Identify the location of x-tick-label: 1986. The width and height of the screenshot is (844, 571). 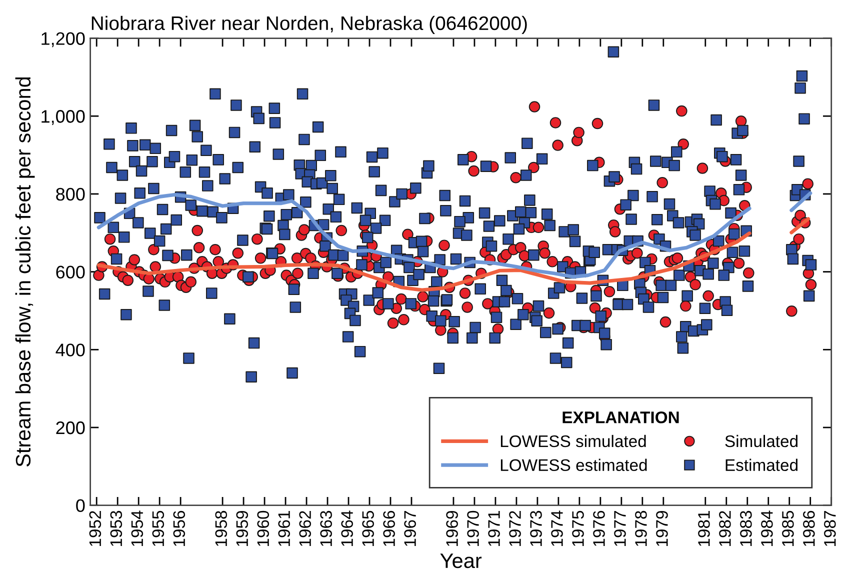
(809, 528).